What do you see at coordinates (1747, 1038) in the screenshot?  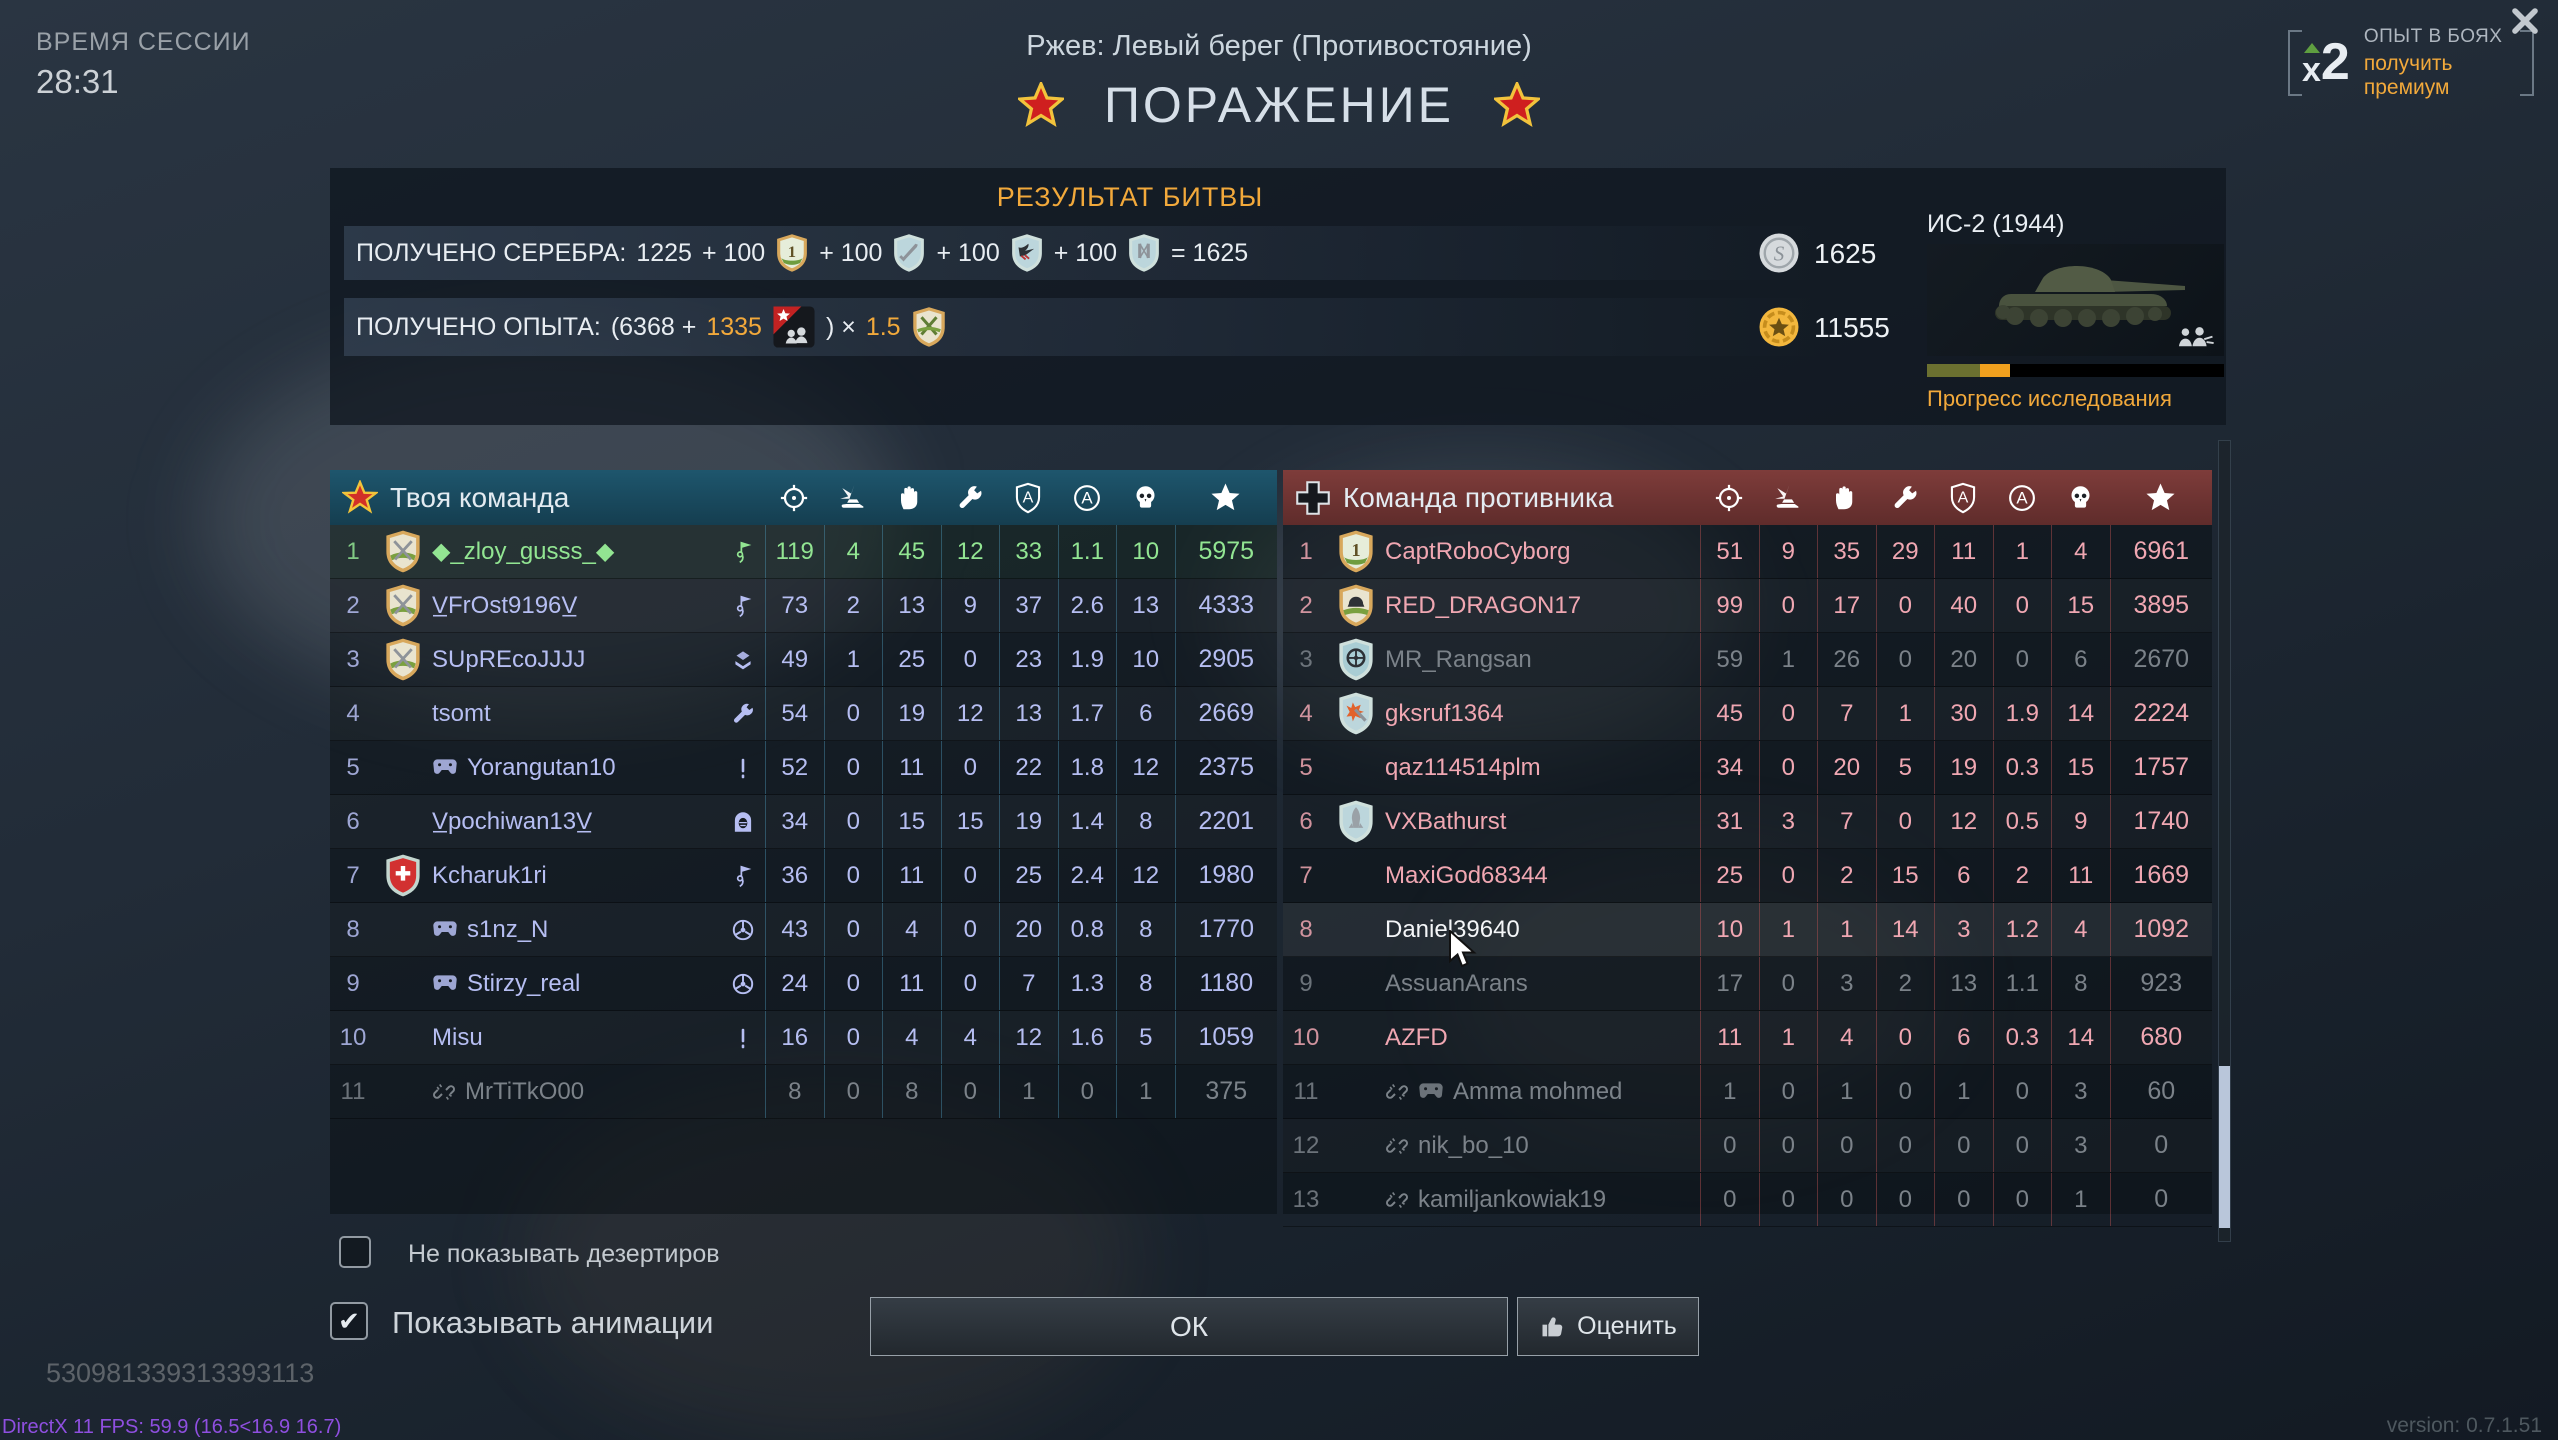 I see `player-row: 10 AZFD 11 1 4 0 6 0.3 14 680` at bounding box center [1747, 1038].